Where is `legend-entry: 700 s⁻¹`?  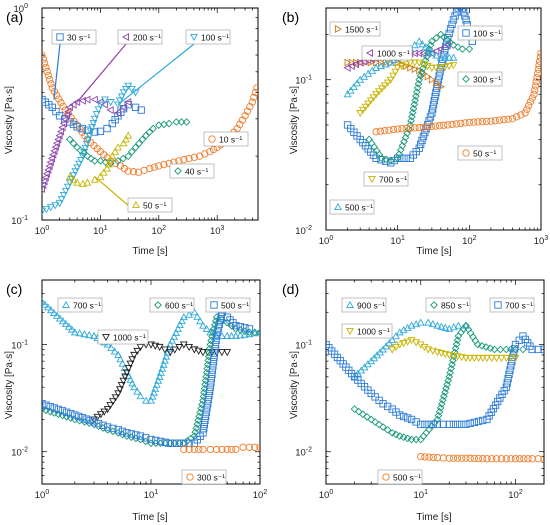
legend-entry: 700 s⁻¹ is located at coordinates (386, 179).